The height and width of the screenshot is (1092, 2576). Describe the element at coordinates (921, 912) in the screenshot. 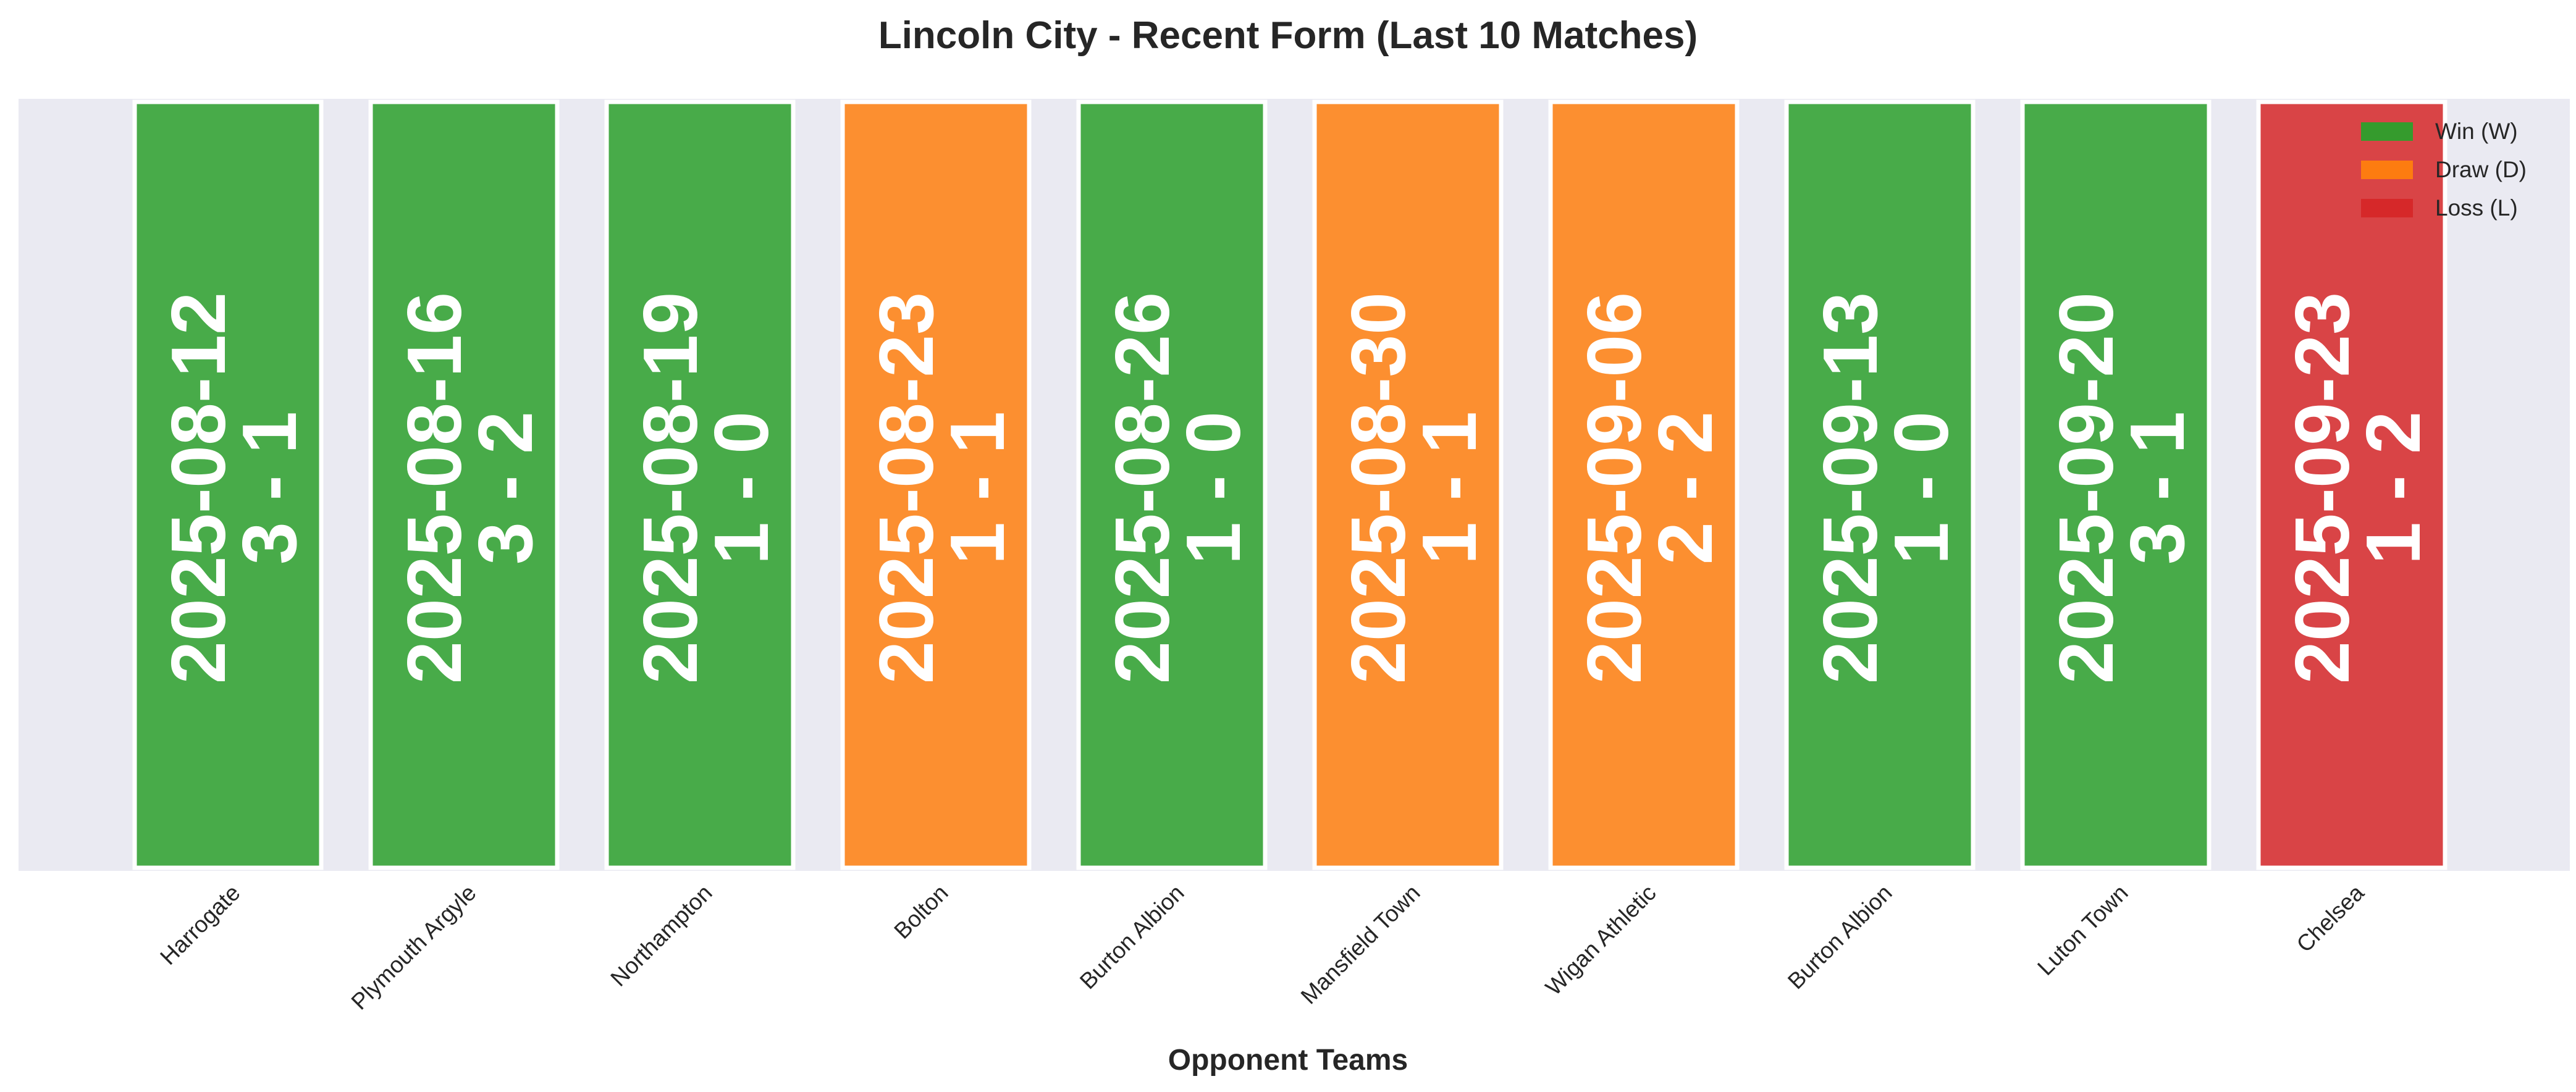

I see `x-tick-label-4: Bolton` at that location.